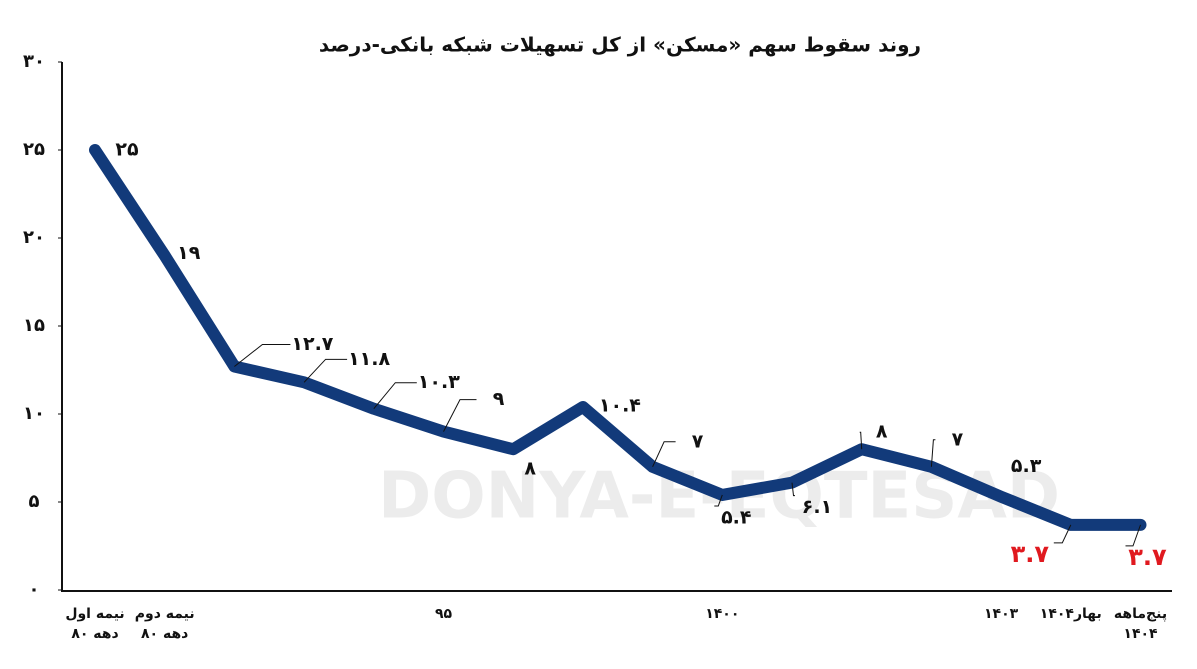 This screenshot has width=1197, height=669. Describe the element at coordinates (34, 589) in the screenshot. I see `y-tick-label: ۰` at that location.